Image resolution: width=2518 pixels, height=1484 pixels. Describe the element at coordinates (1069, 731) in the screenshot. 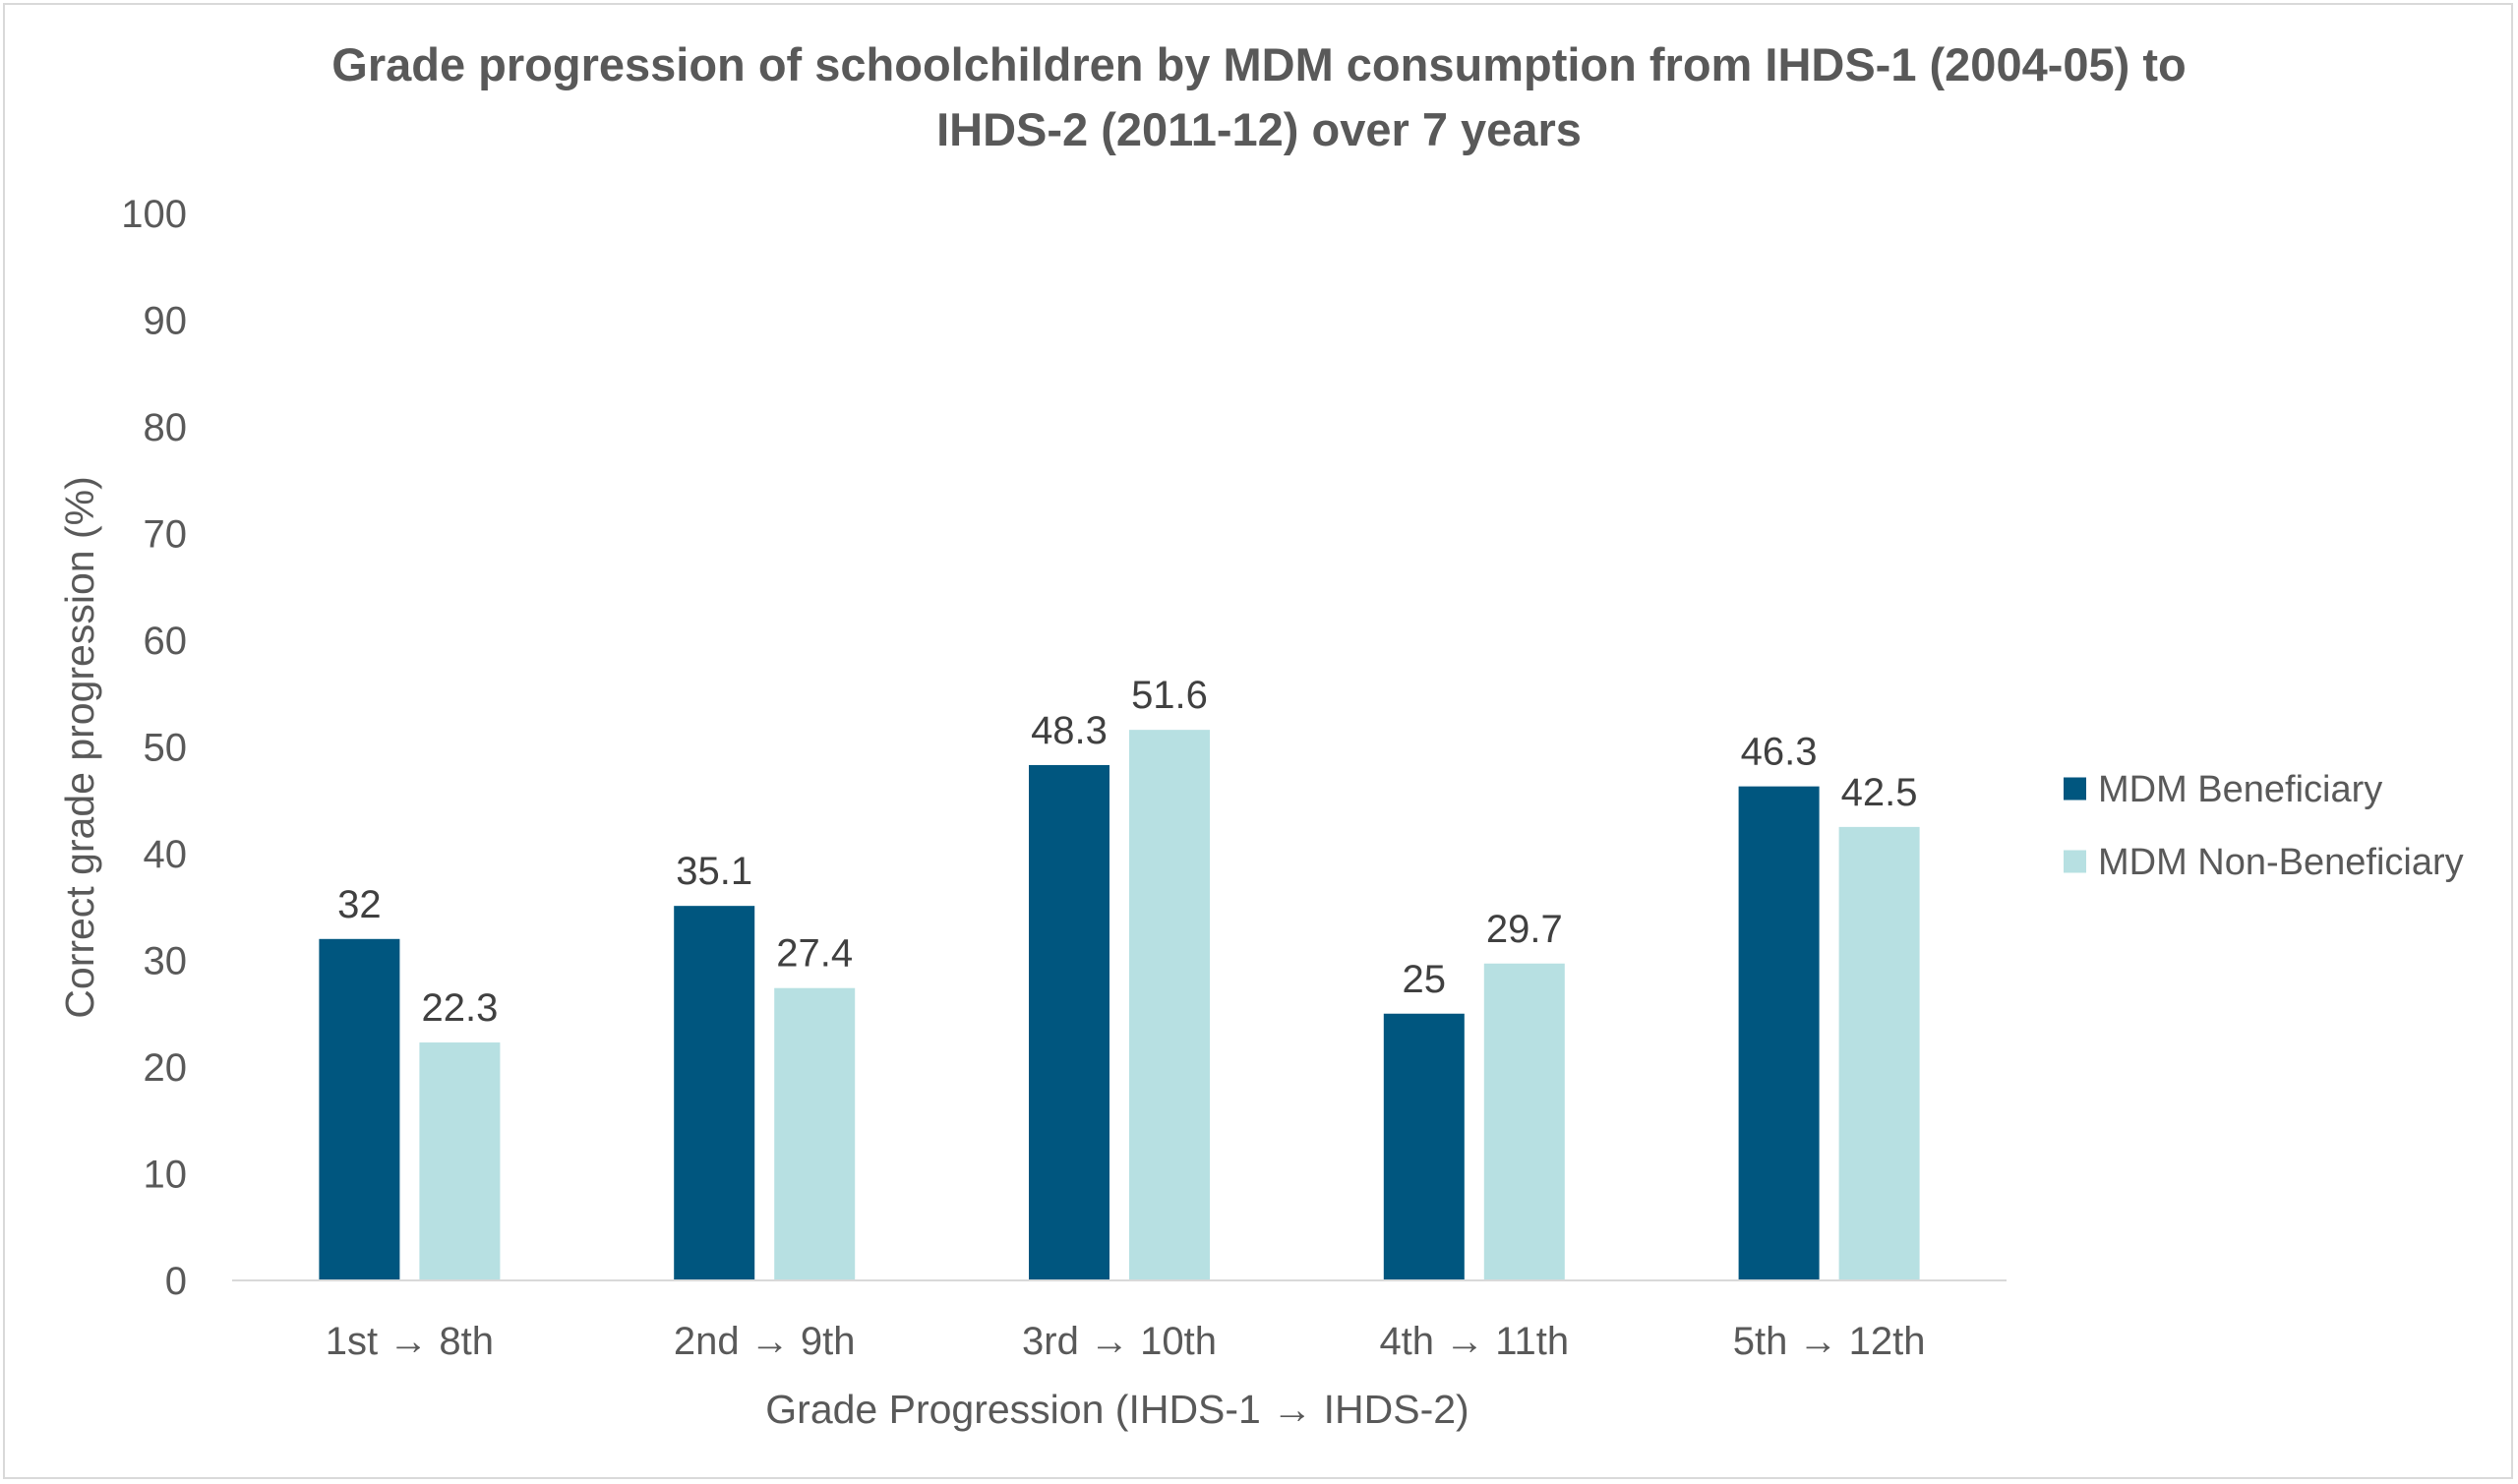

I see `bar-value-label: 48.3` at that location.